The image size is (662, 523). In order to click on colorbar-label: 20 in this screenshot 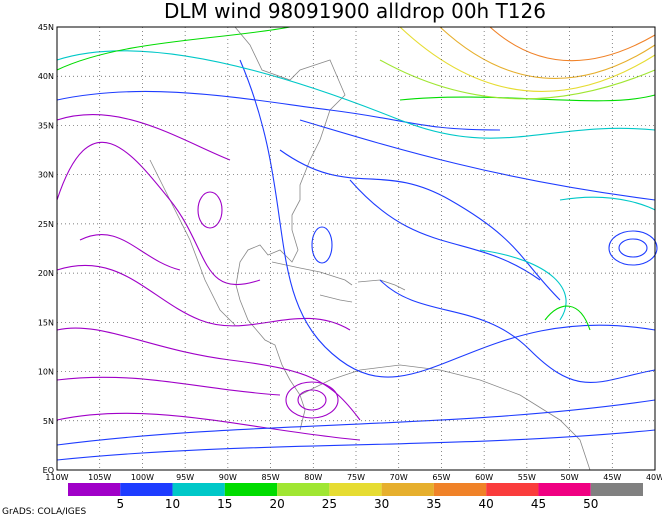, I will do `click(276, 504)`.